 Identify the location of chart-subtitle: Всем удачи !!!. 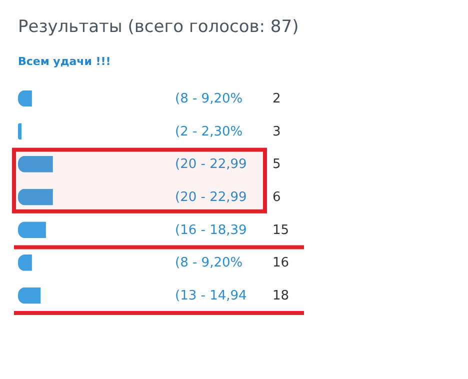
(64, 61).